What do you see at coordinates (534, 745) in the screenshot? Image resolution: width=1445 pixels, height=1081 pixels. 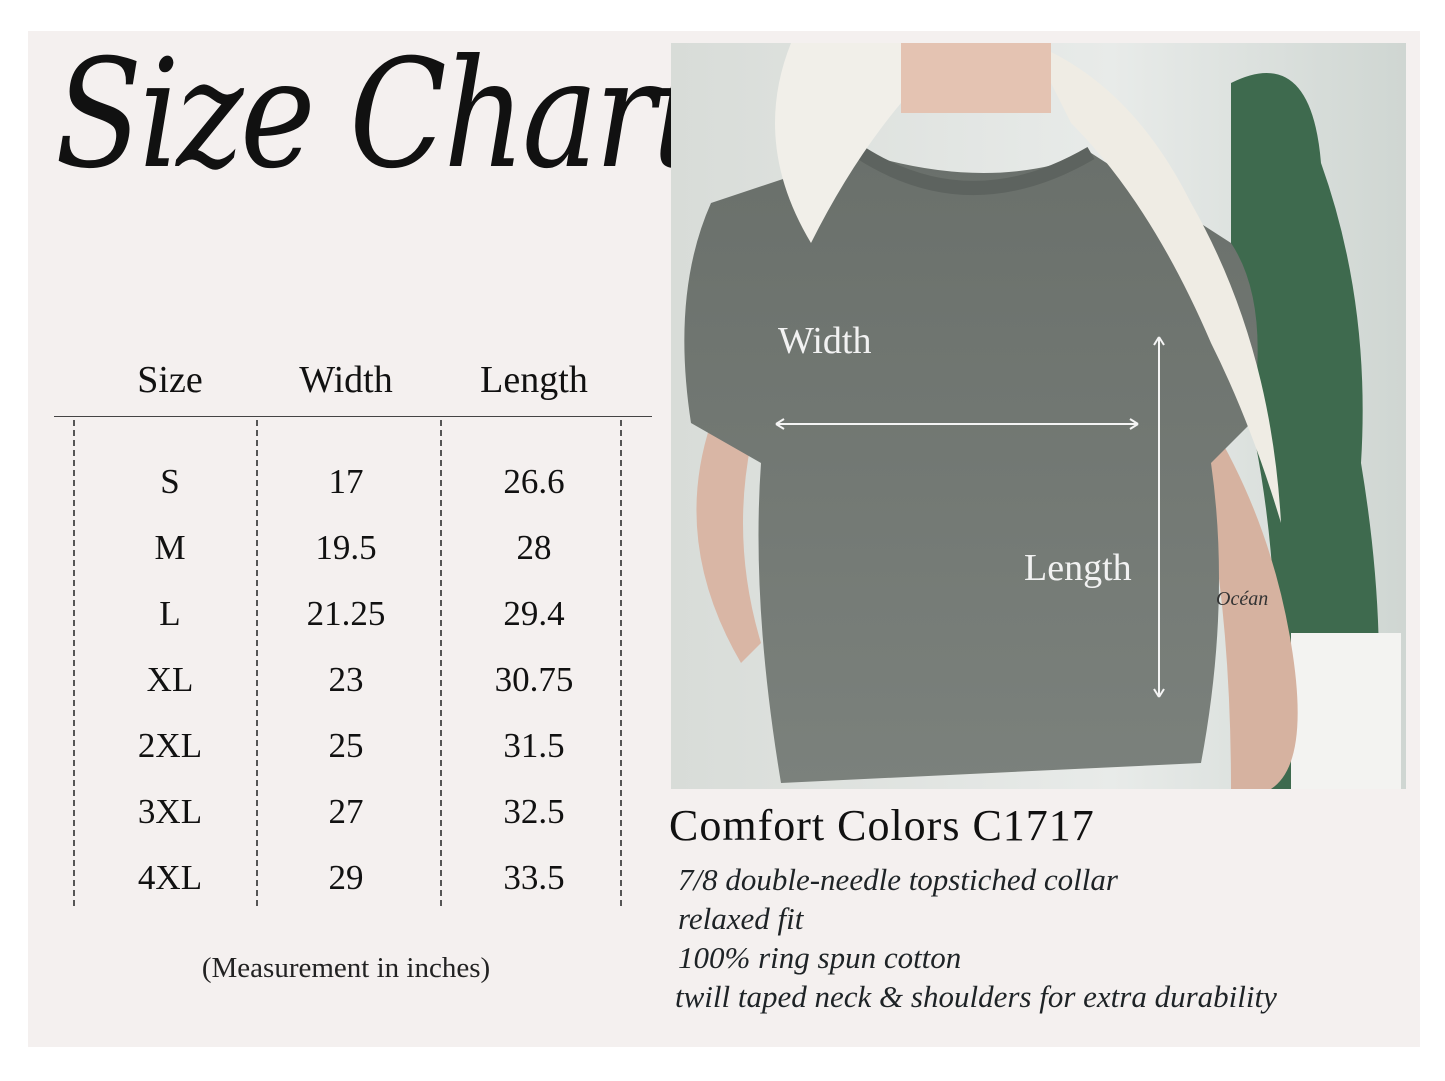 I see `cell-length: 31.5` at bounding box center [534, 745].